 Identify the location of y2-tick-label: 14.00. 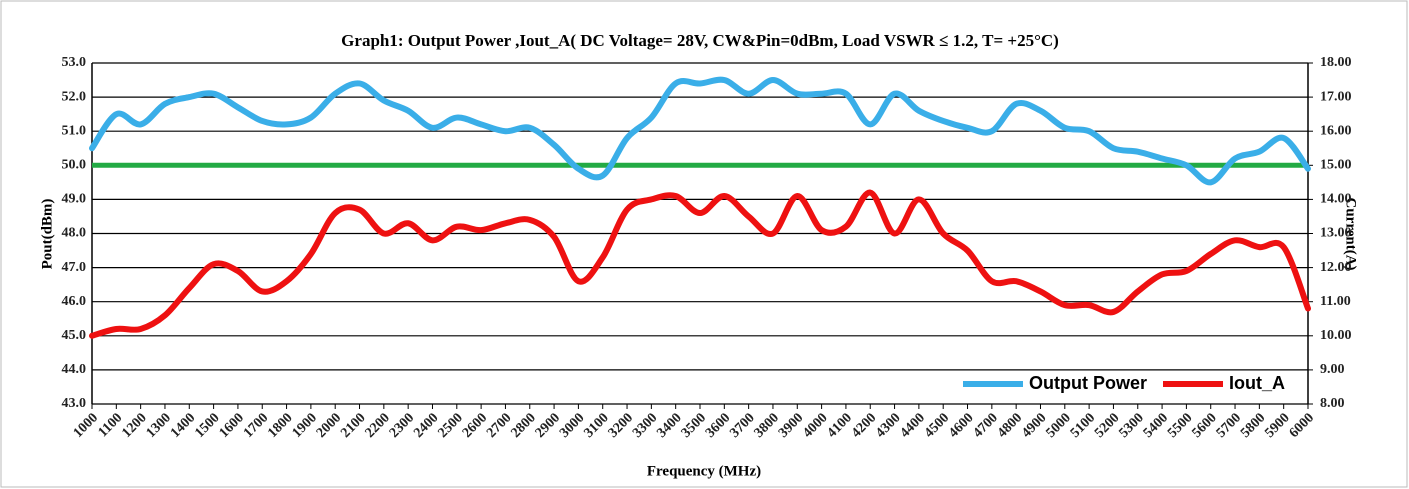
(1336, 199).